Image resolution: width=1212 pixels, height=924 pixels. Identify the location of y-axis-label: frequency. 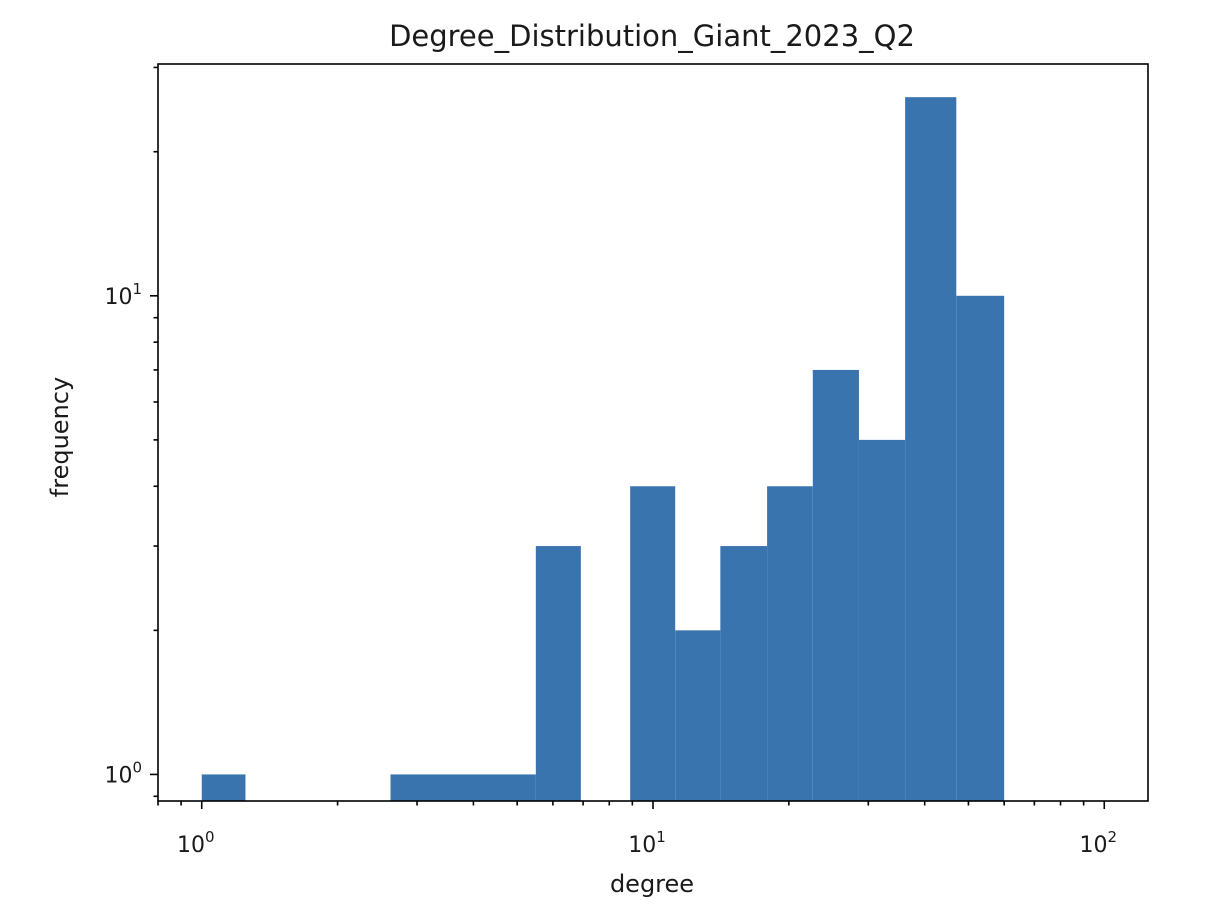
(60, 437).